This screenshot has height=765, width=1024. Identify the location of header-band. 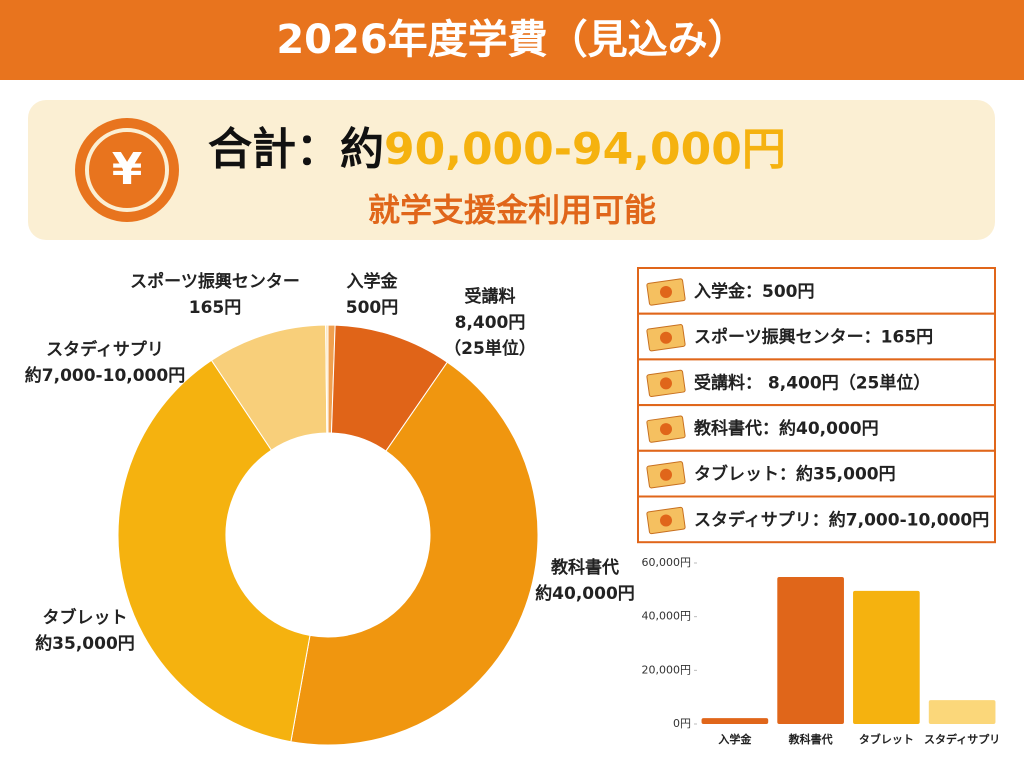
(512, 40).